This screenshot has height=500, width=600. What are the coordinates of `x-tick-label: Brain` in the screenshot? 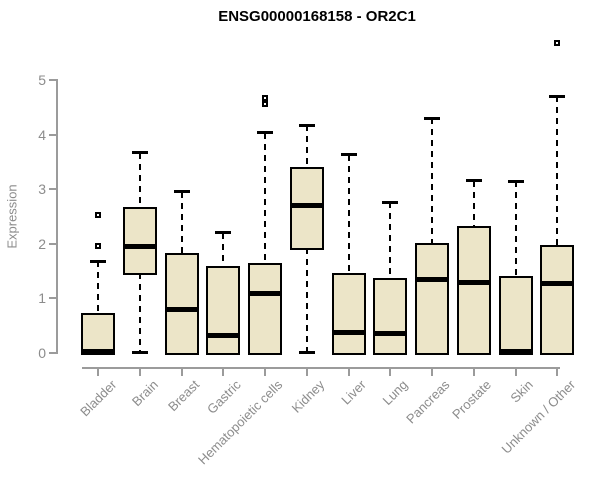 It's located at (144, 393).